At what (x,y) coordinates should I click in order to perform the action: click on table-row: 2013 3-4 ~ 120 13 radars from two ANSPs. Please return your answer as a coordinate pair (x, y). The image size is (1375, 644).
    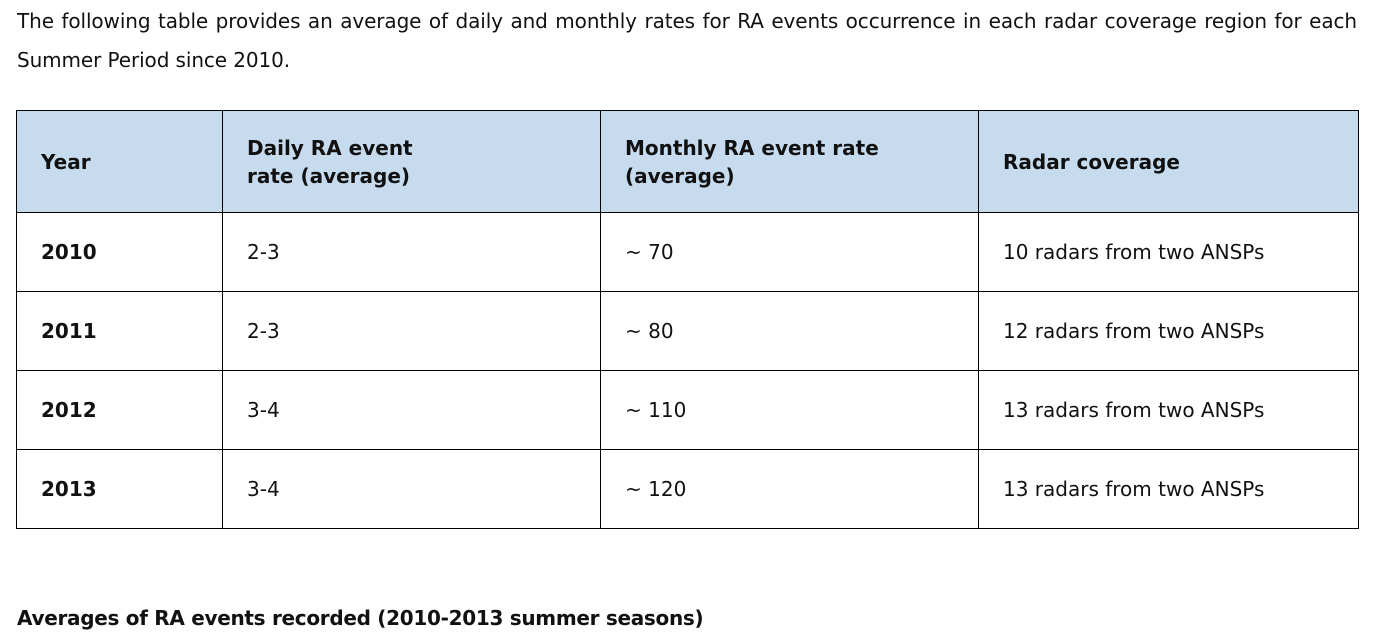
    Looking at the image, I should click on (687, 489).